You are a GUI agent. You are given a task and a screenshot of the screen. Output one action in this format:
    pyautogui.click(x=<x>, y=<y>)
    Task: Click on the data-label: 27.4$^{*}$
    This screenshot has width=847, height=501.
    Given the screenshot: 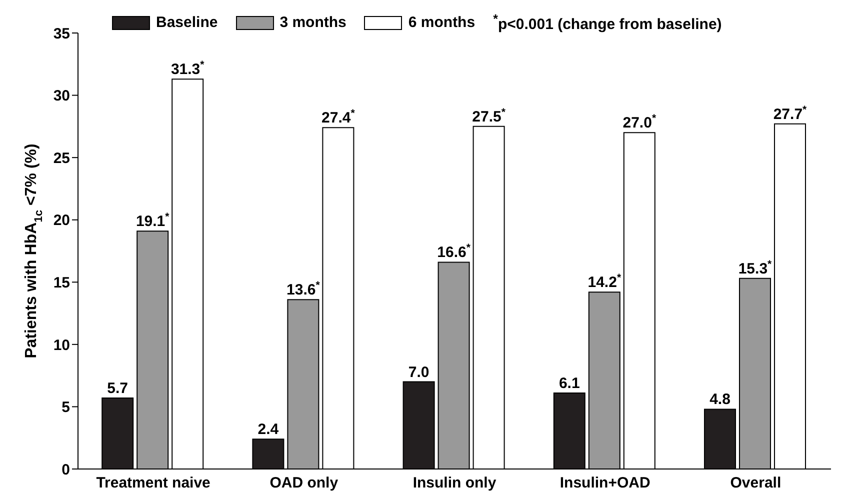 What is the action you would take?
    pyautogui.click(x=339, y=117)
    